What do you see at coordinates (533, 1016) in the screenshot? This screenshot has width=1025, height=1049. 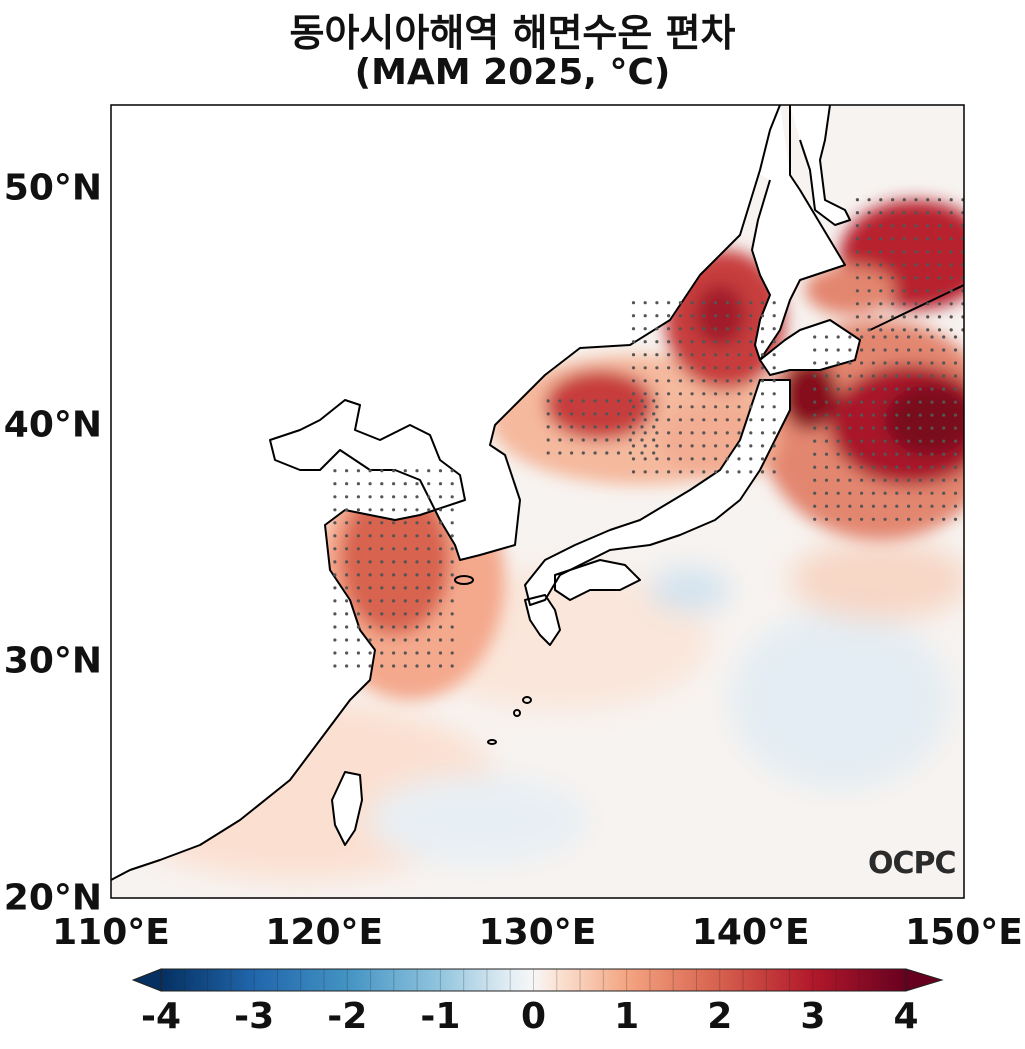 I see `colorbar-tick-label: 0` at bounding box center [533, 1016].